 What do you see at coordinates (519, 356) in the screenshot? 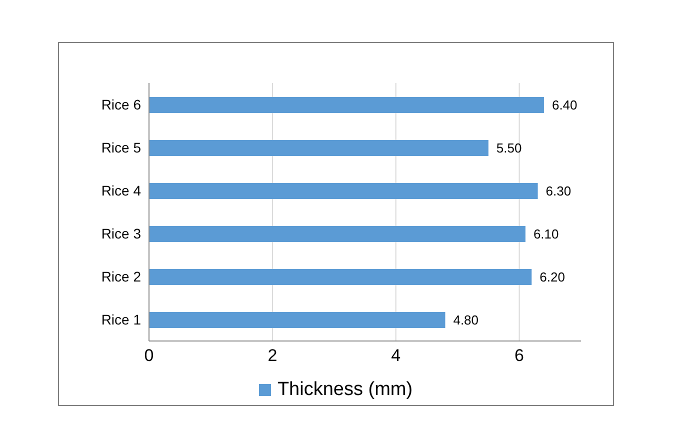
I see `x-tick-label: 6` at bounding box center [519, 356].